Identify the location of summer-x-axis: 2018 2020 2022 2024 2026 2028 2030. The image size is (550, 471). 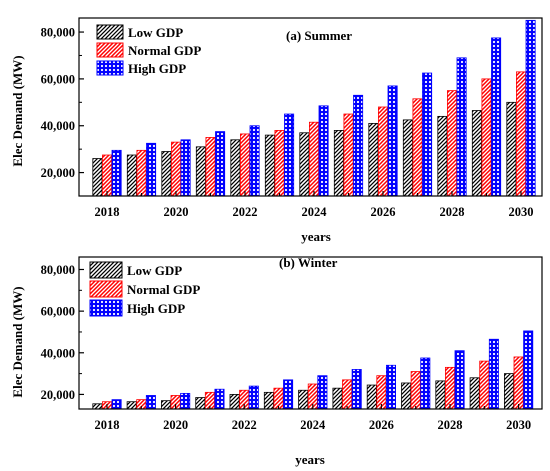
(314, 205).